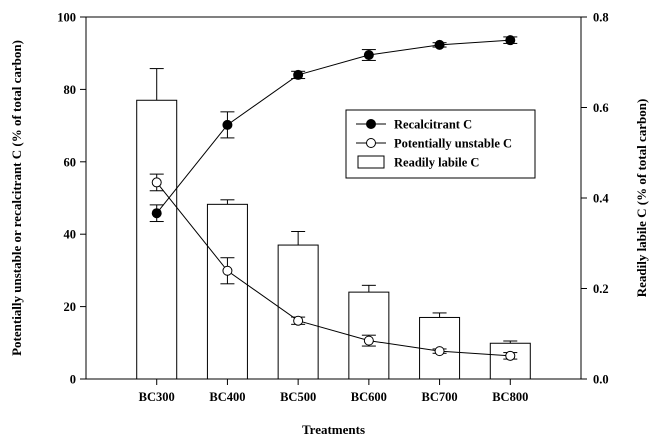  What do you see at coordinates (71, 199) in the screenshot?
I see `left-axis-ticks: 0 20 40 60 80 100` at bounding box center [71, 199].